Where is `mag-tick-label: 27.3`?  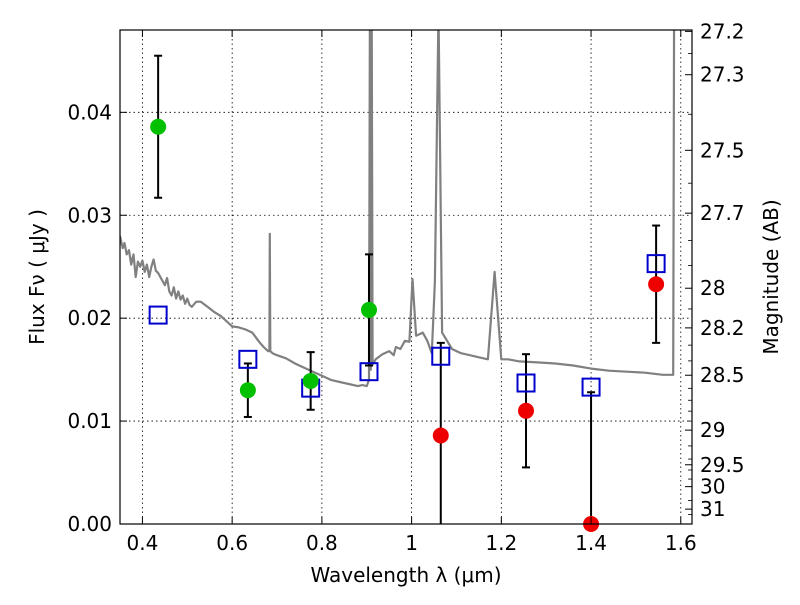 mag-tick-label: 27.3 is located at coordinates (722, 75).